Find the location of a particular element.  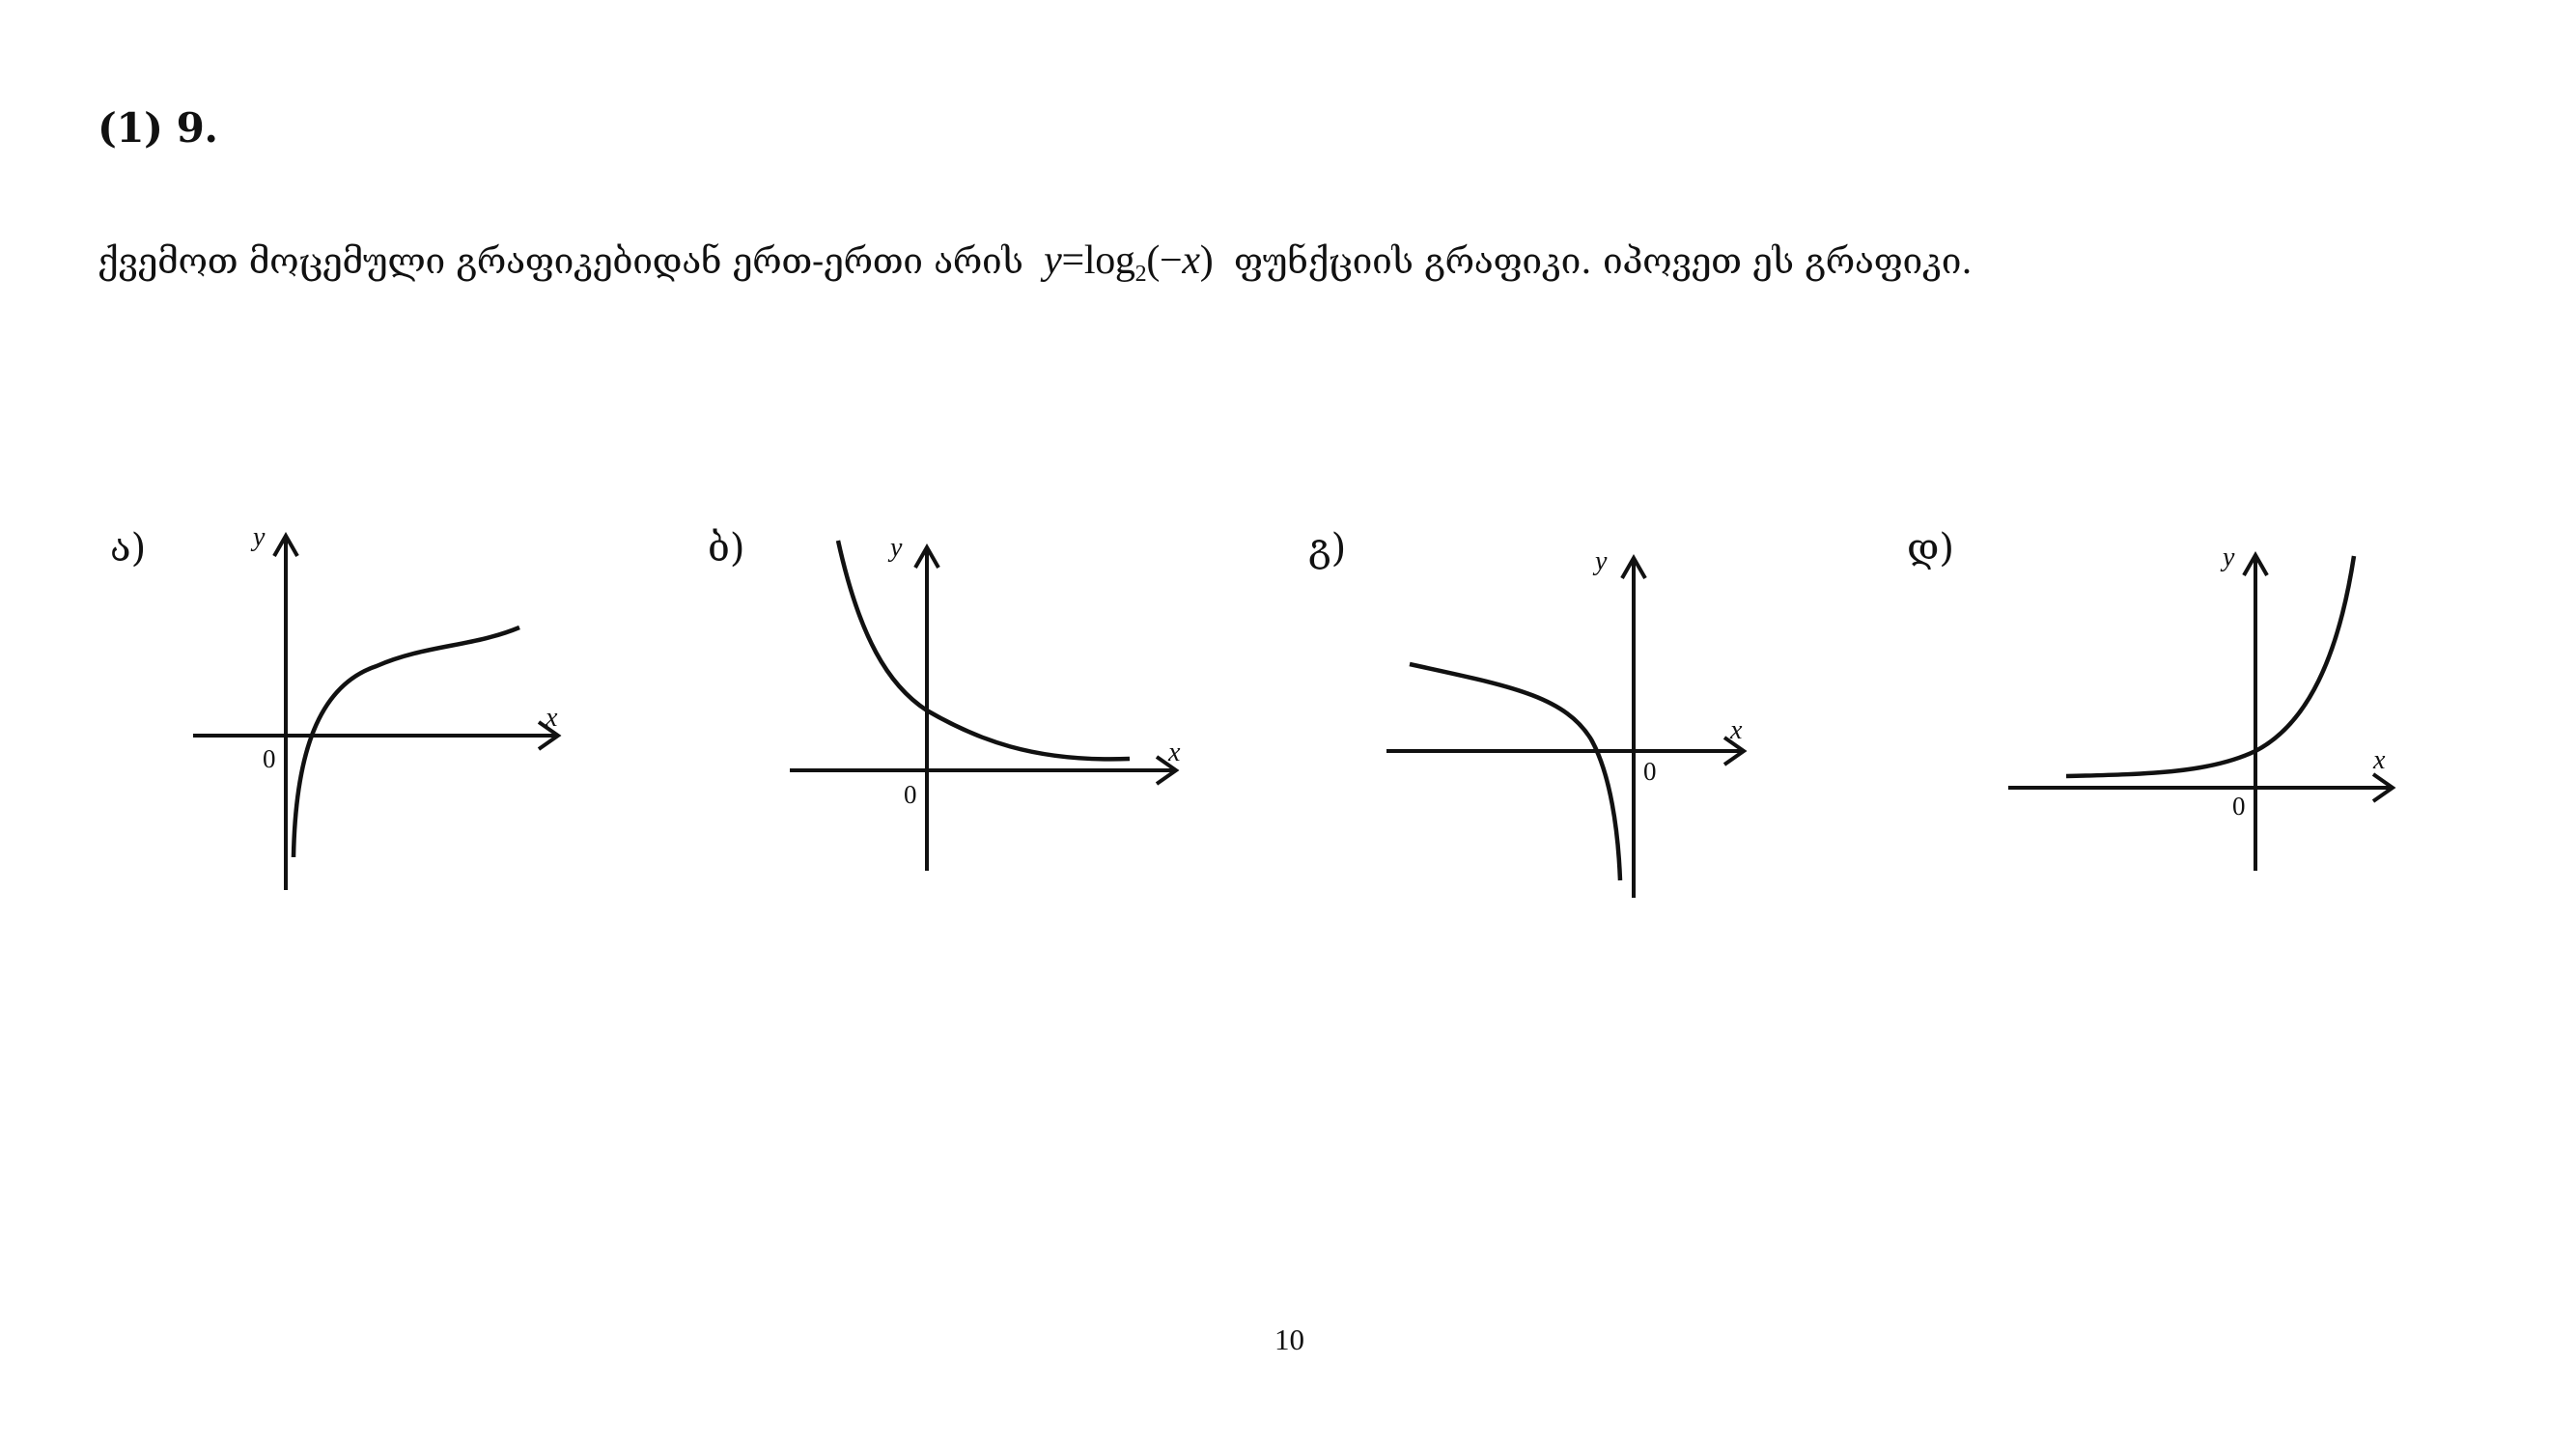

option-c-graph: x y 0 is located at coordinates (1584, 714).